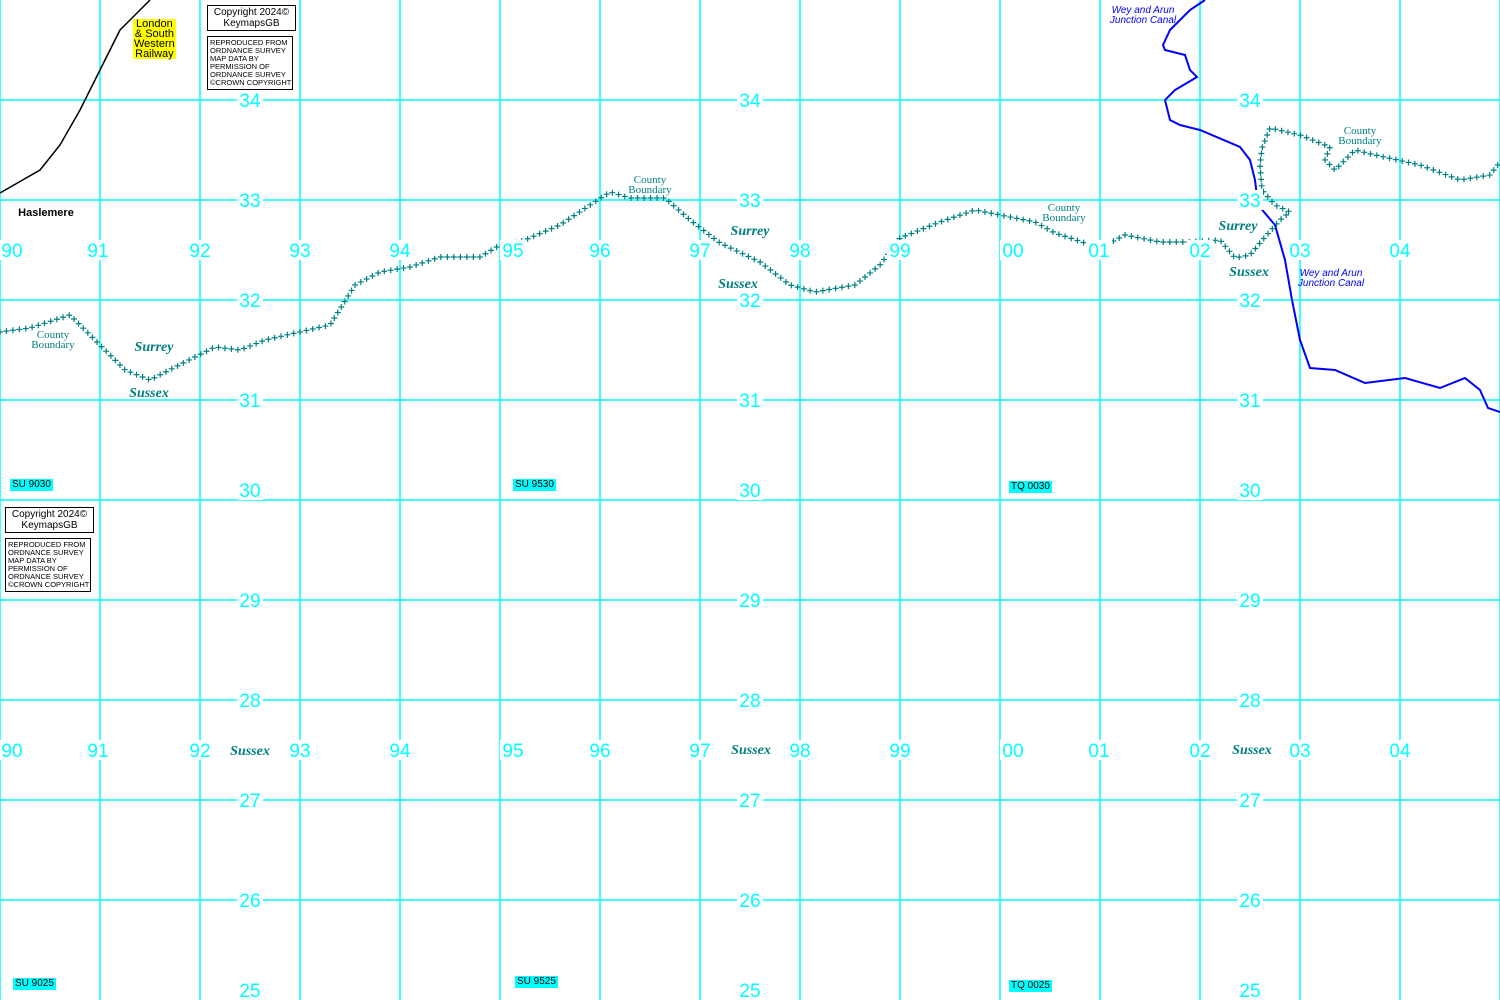 The width and height of the screenshot is (1500, 1000). What do you see at coordinates (250, 101) in the screenshot?
I see `grid-label: 34` at bounding box center [250, 101].